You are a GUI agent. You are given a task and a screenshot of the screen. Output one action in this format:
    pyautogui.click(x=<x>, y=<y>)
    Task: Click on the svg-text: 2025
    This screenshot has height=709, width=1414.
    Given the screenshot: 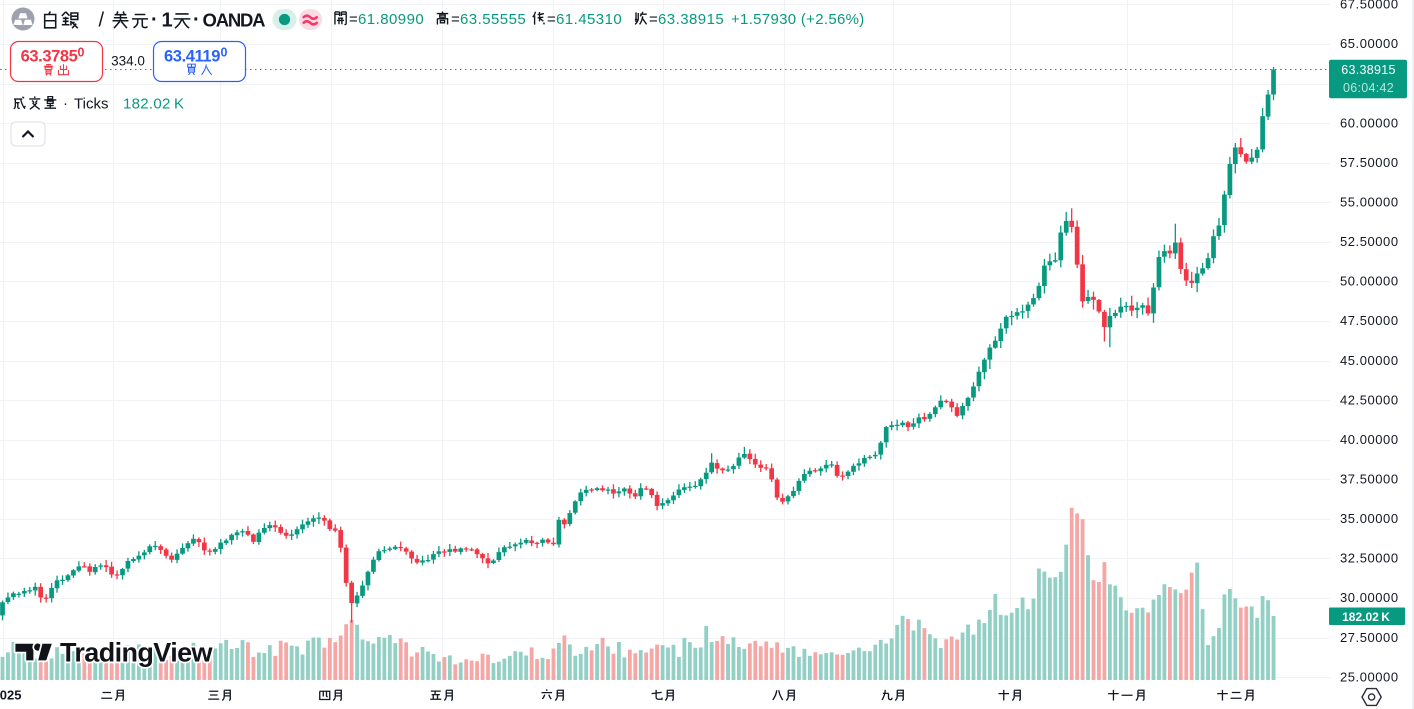 What is the action you would take?
    pyautogui.click(x=10, y=695)
    